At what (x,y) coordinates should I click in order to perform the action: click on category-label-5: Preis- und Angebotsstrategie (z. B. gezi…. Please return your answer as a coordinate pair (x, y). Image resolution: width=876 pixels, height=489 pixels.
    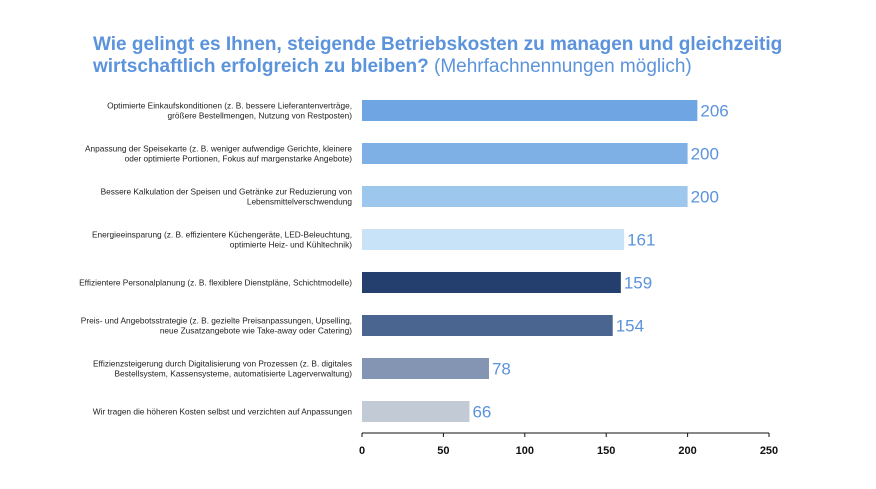
    Looking at the image, I should click on (216, 326).